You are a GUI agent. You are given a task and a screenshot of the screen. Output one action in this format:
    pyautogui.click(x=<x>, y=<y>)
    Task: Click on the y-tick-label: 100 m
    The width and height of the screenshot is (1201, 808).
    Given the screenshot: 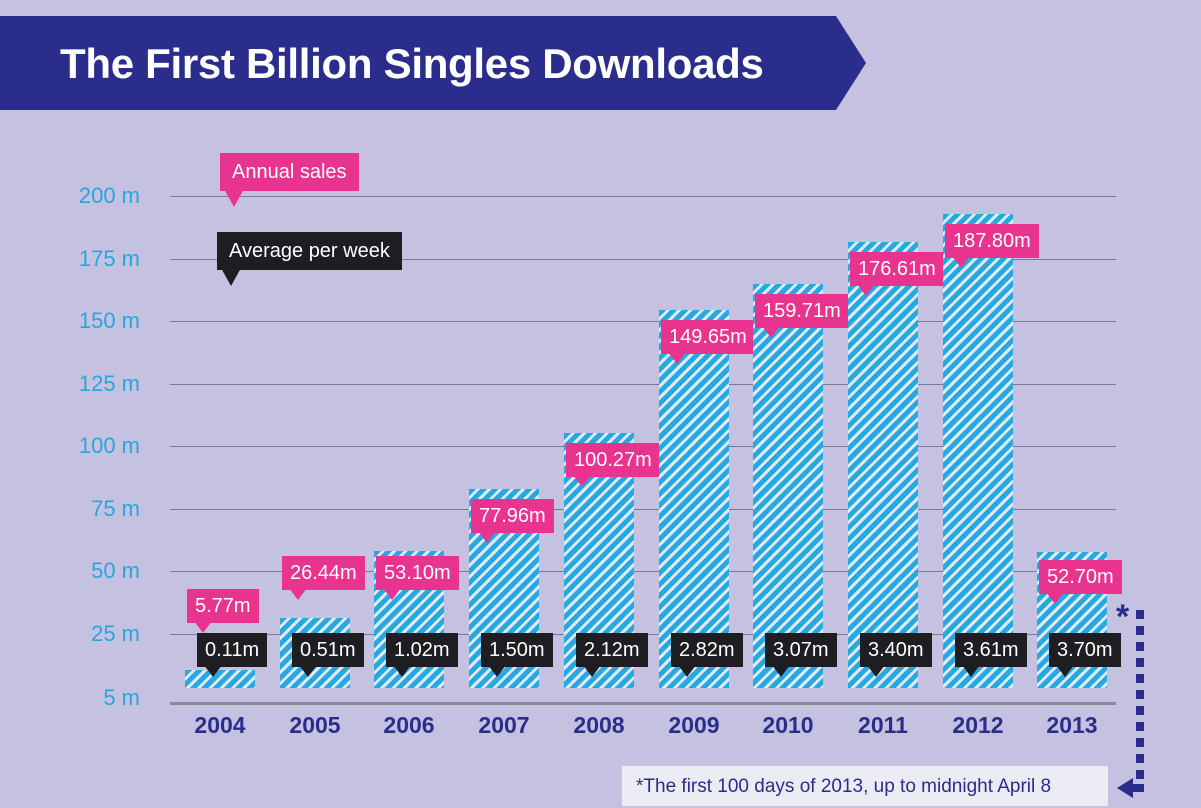 What is the action you would take?
    pyautogui.click(x=109, y=446)
    